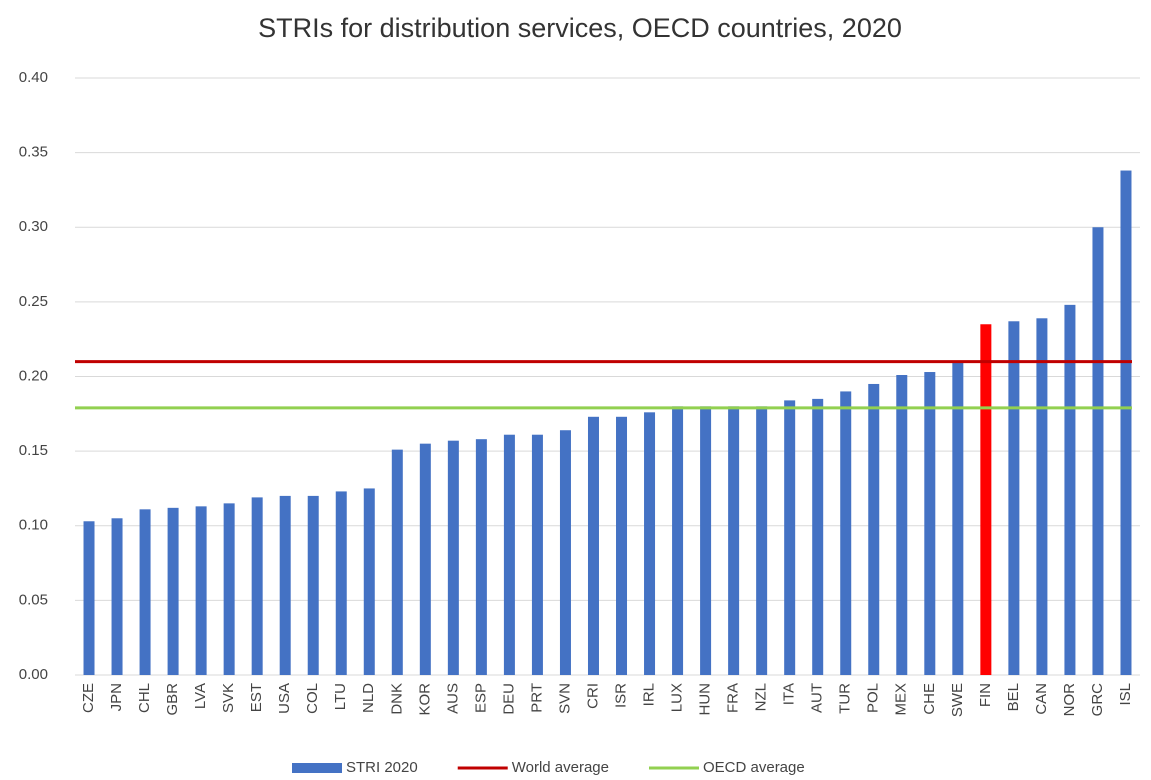 This screenshot has height=780, width=1151. I want to click on x-tick-label: FIN, so click(985, 695).